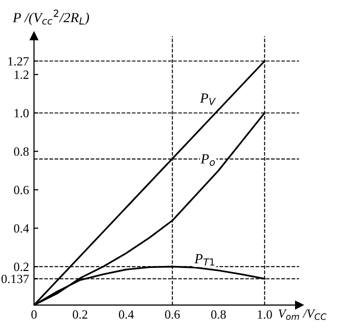  What do you see at coordinates (302, 315) in the screenshot?
I see `x-axis-title: V$_{om}$ /V$_{CC}$` at bounding box center [302, 315].